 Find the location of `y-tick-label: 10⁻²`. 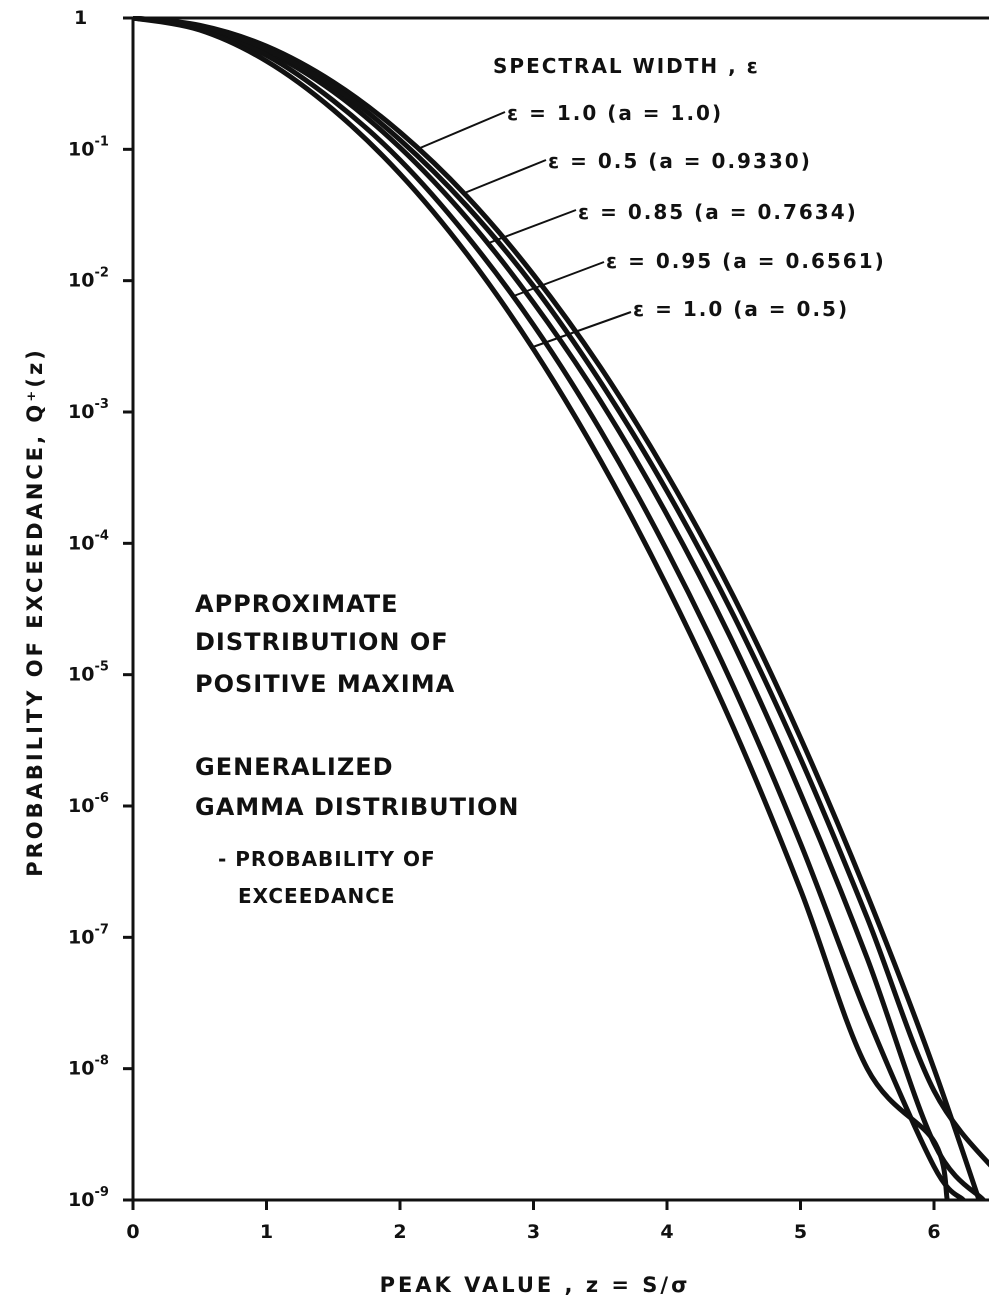

y-tick-label: 10⁻² is located at coordinates (88, 279).